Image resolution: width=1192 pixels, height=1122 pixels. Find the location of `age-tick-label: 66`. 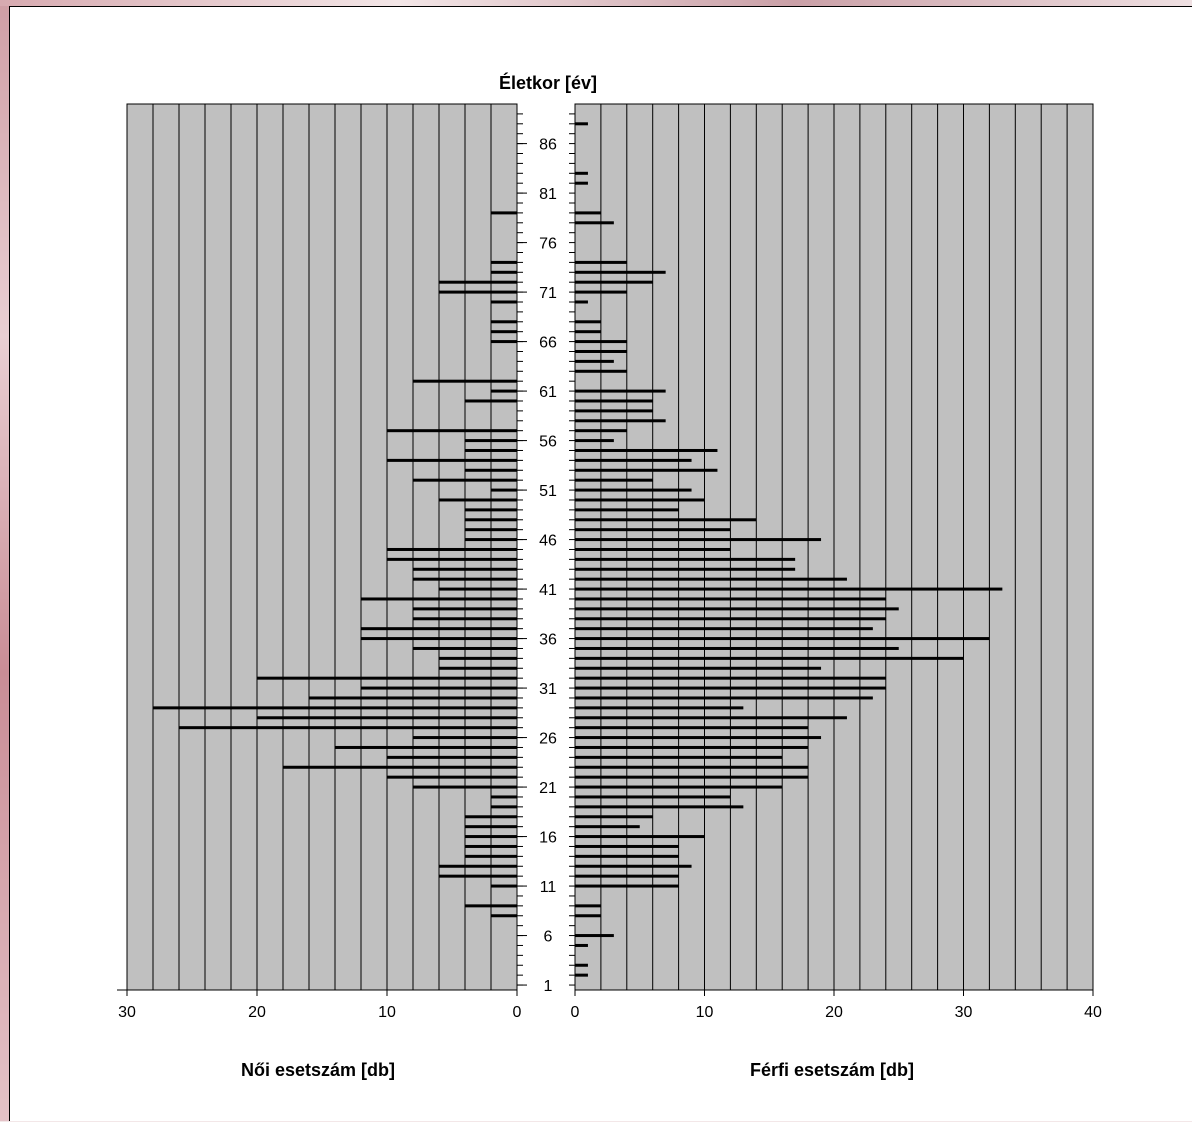

age-tick-label: 66 is located at coordinates (548, 343).